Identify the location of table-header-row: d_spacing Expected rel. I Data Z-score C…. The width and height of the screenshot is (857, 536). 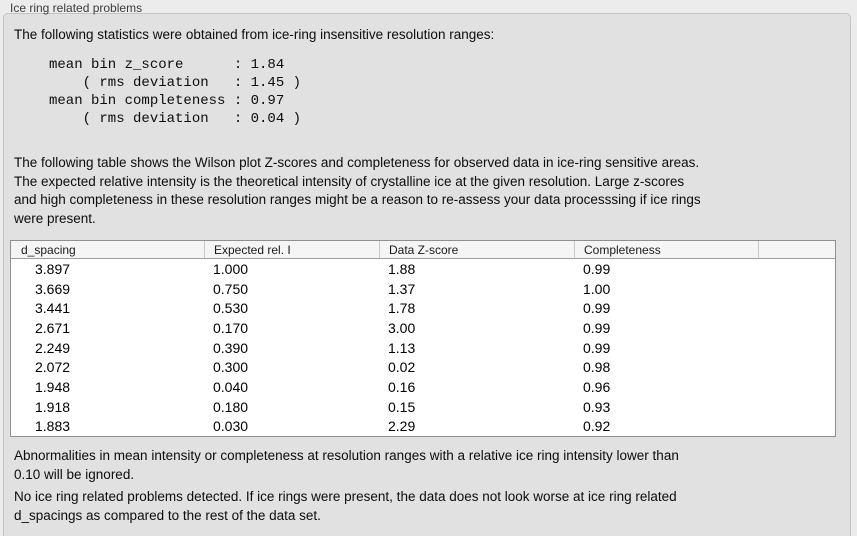
(423, 250).